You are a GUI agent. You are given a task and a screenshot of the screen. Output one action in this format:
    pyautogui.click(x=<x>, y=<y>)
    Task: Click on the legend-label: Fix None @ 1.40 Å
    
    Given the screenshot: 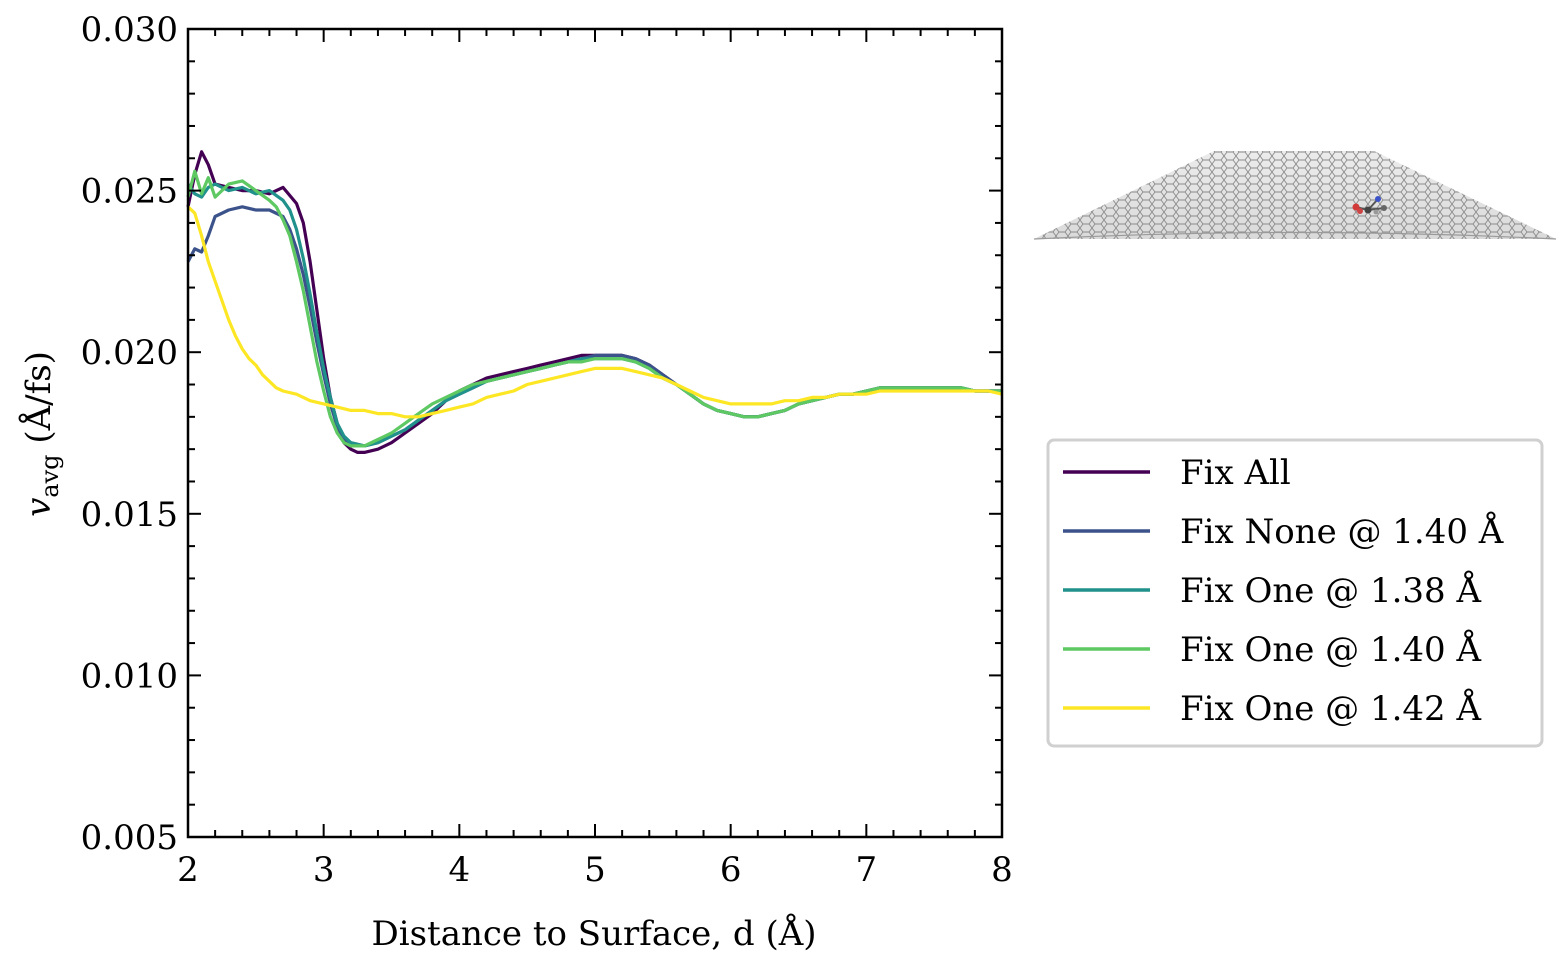 What is the action you would take?
    pyautogui.click(x=1342, y=531)
    